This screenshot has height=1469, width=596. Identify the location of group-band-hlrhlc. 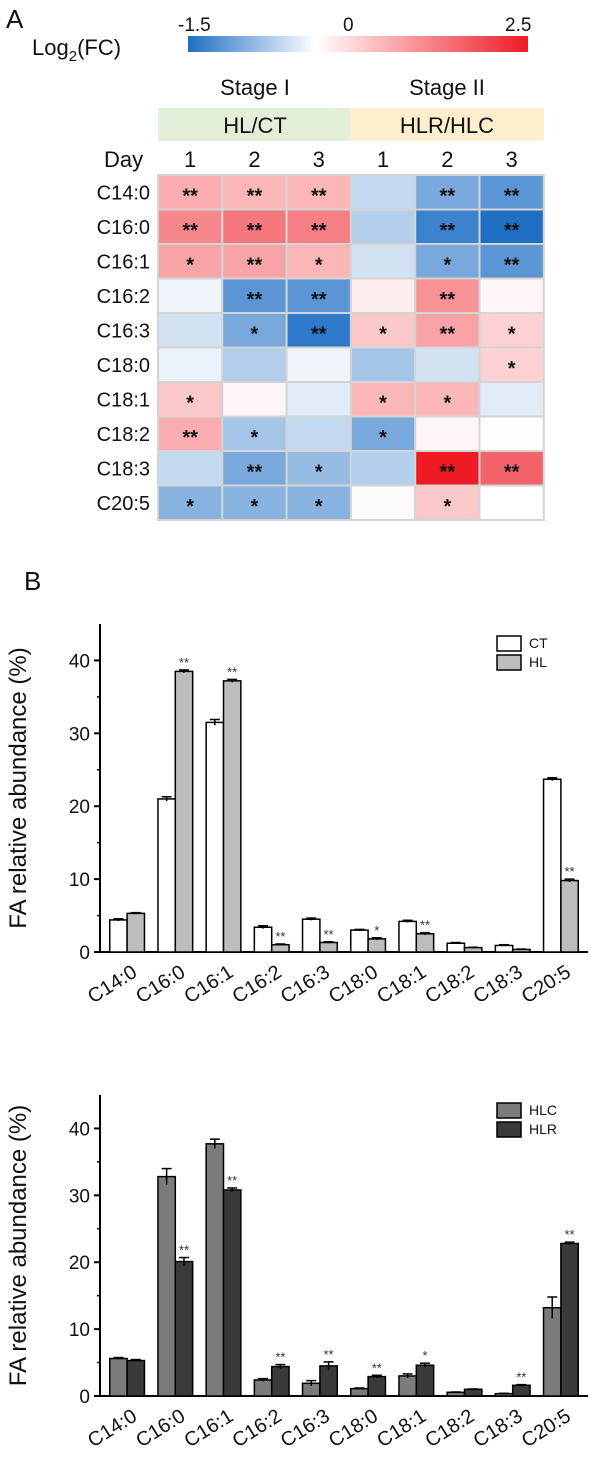
(447, 124).